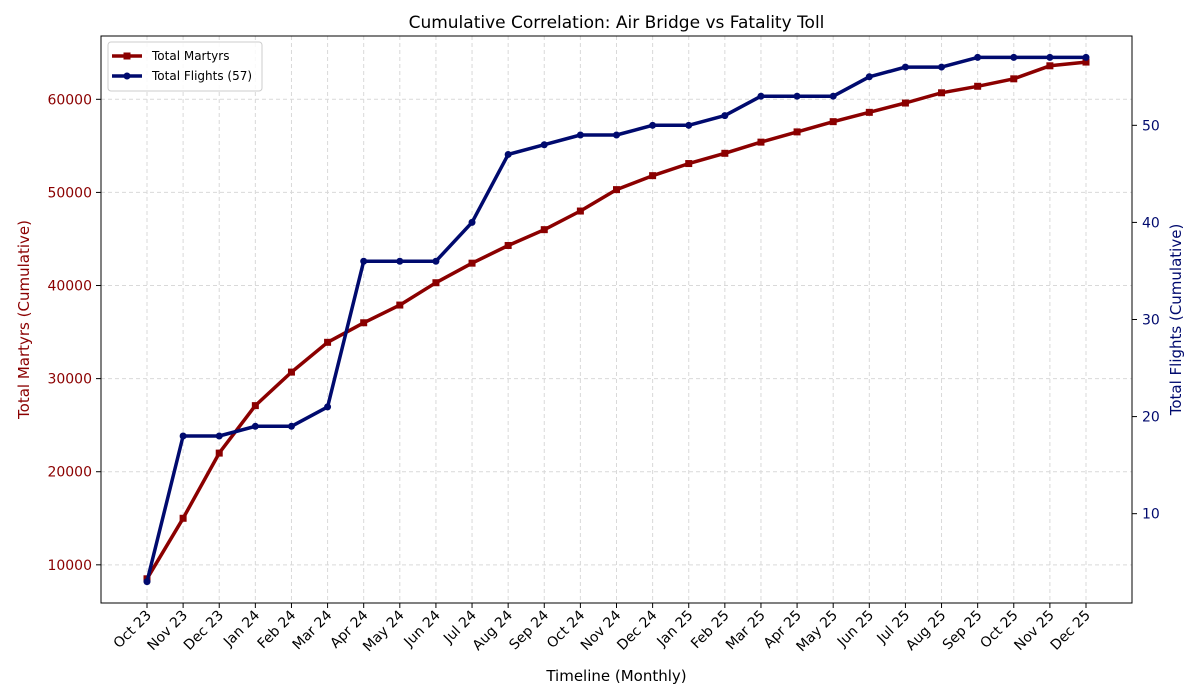  What do you see at coordinates (69, 380) in the screenshot?
I see `y-left-tick-label: 30000` at bounding box center [69, 380].